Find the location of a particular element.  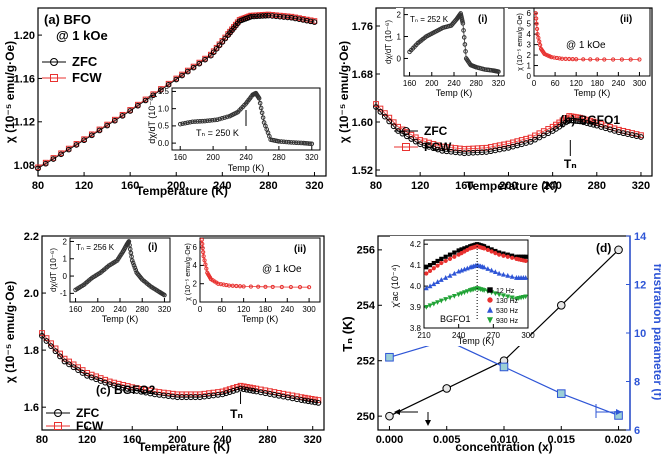

inset-y-axis-title: χ (10⁻⁵ emu/g·Oe) is located at coordinates (520, 42).